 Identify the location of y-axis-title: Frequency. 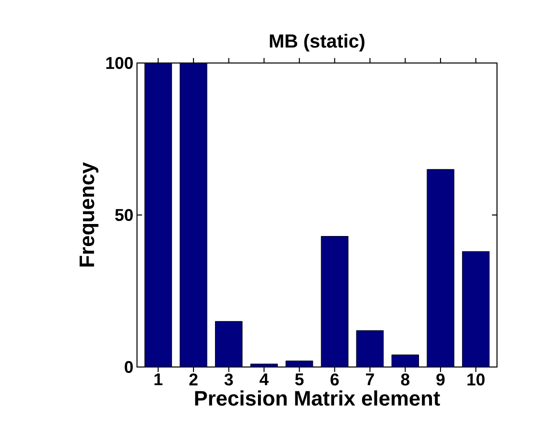
(89, 214).